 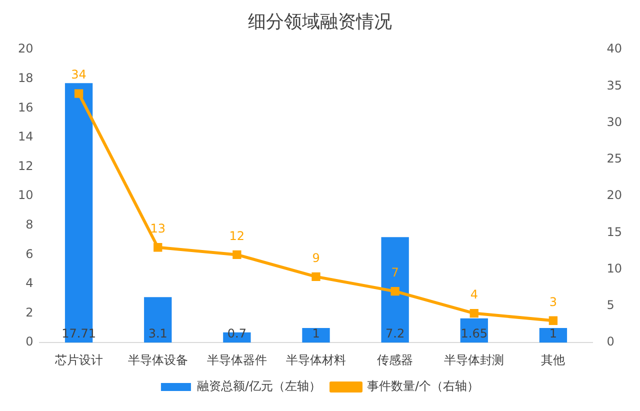 What do you see at coordinates (553, 301) in the screenshot?
I see `data-label: 3` at bounding box center [553, 301].